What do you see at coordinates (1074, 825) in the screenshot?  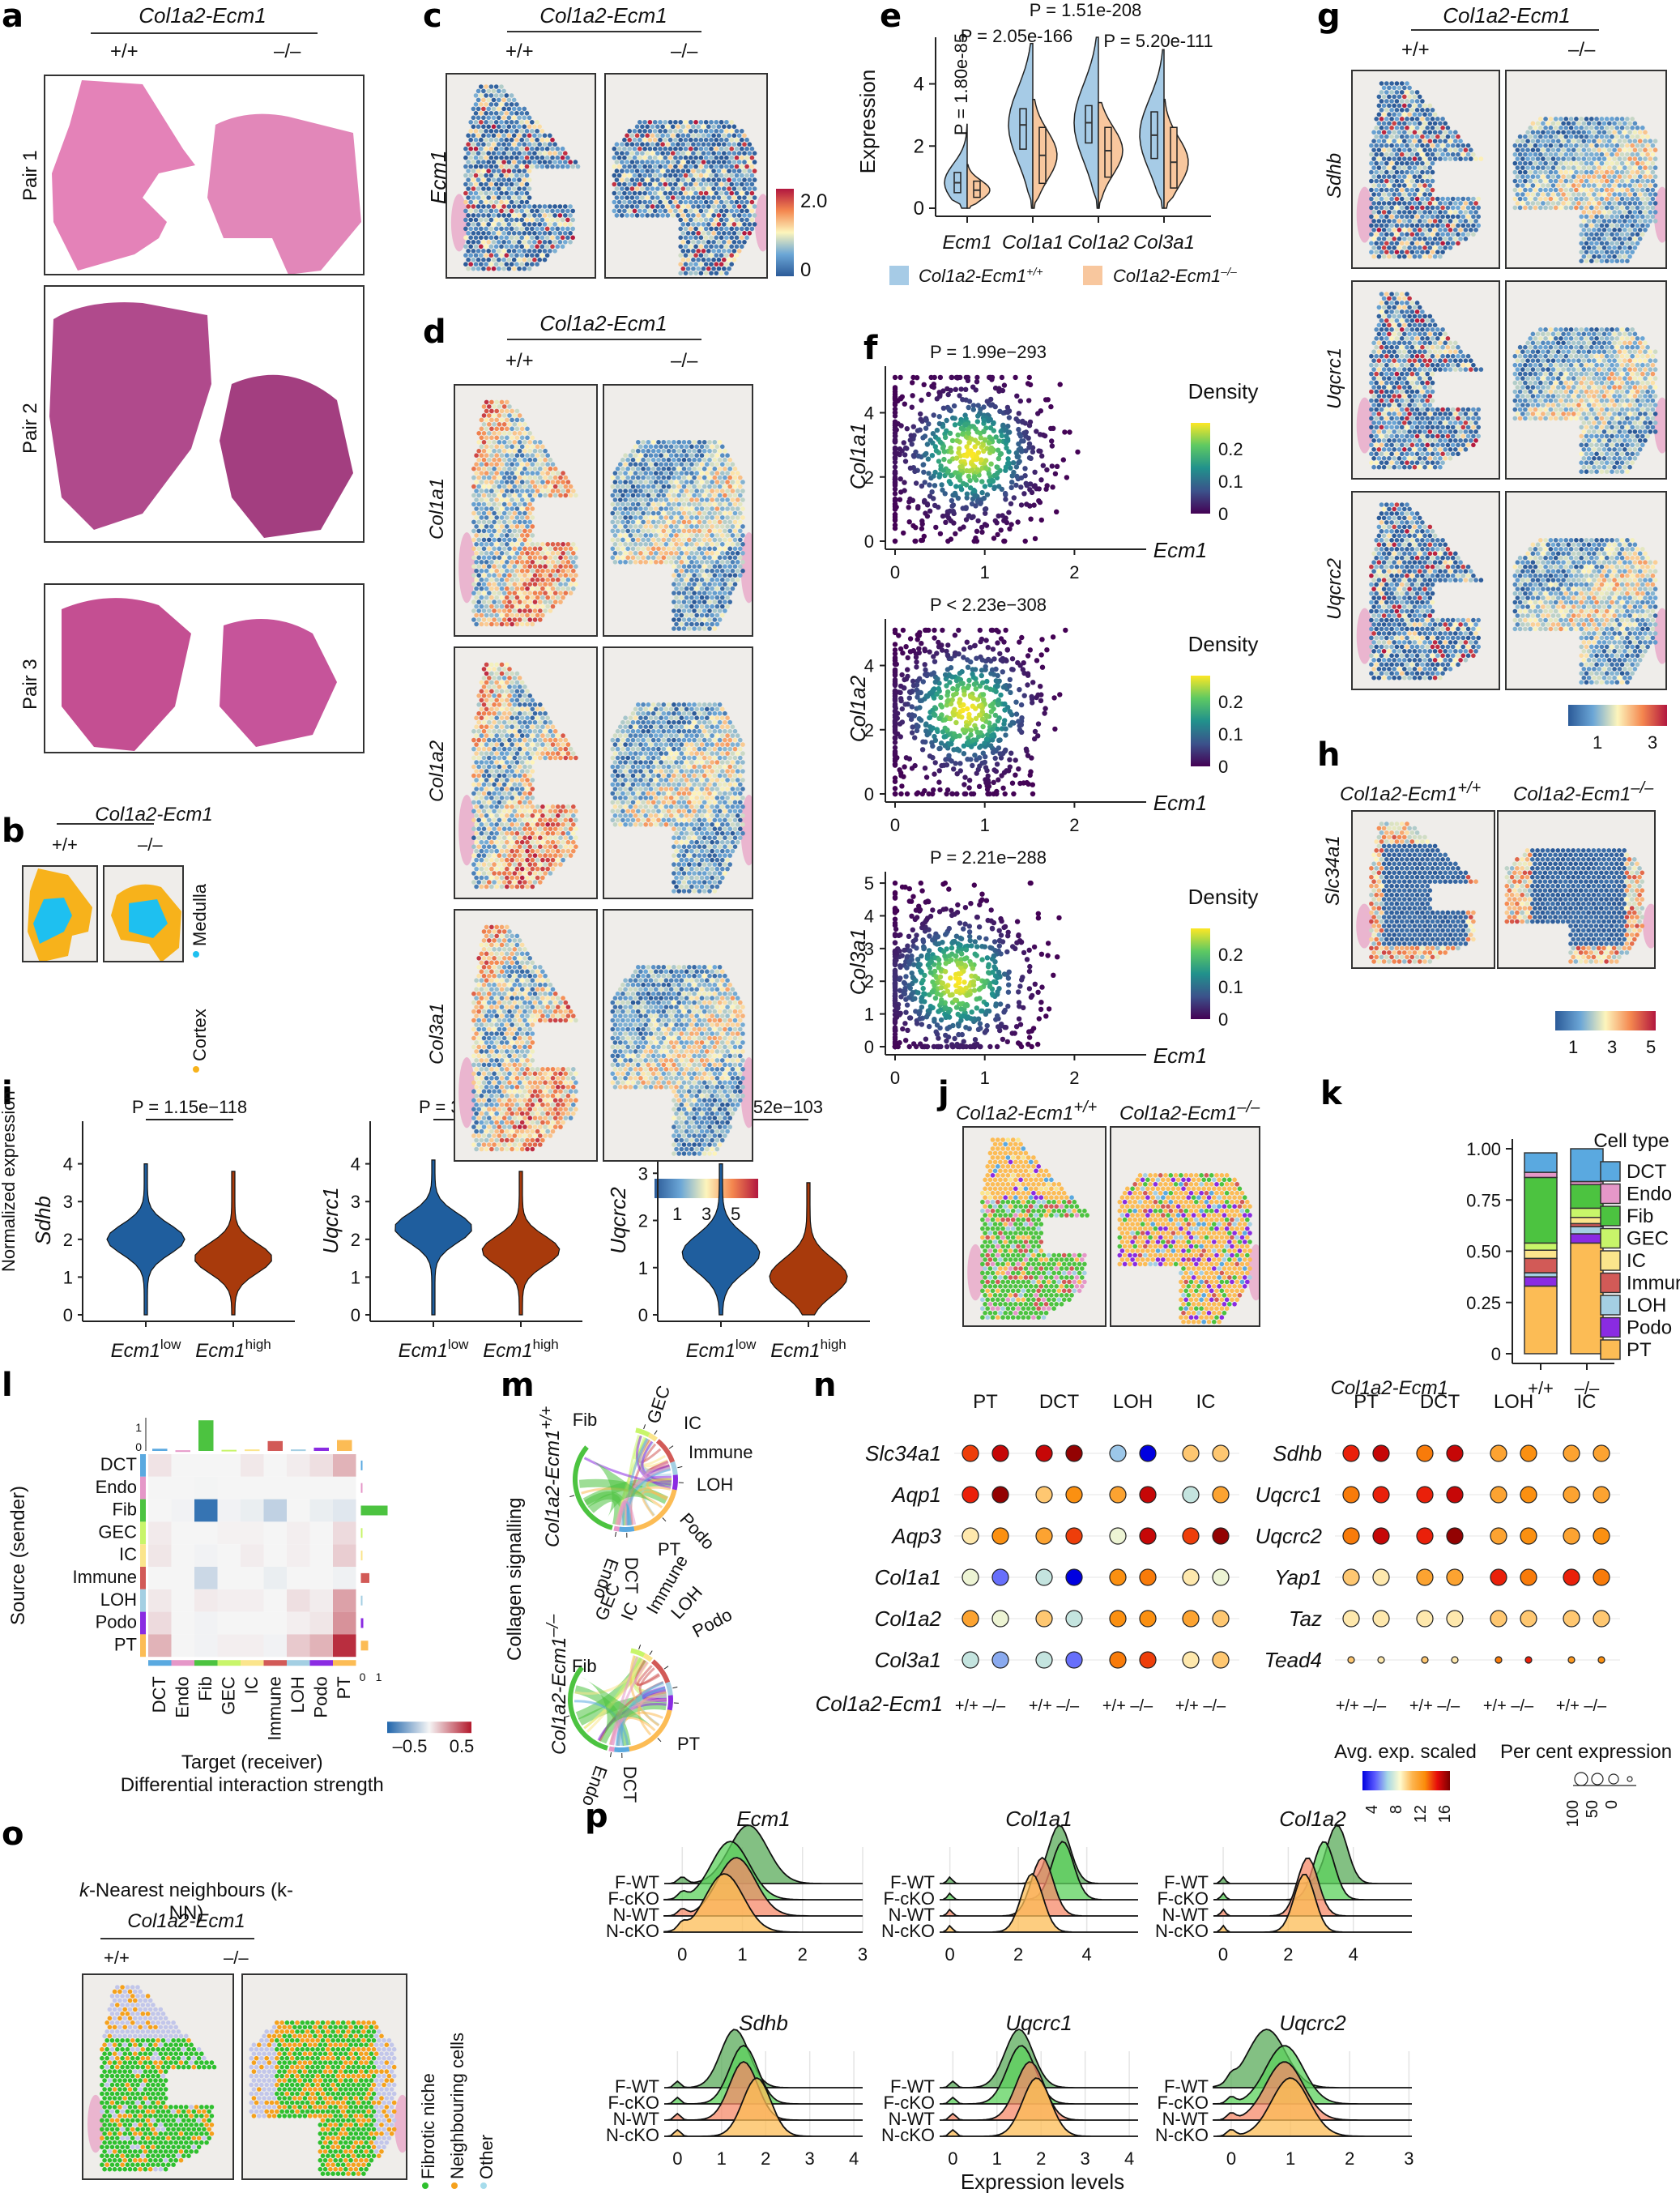 I see `x-tick-label: 2` at bounding box center [1074, 825].